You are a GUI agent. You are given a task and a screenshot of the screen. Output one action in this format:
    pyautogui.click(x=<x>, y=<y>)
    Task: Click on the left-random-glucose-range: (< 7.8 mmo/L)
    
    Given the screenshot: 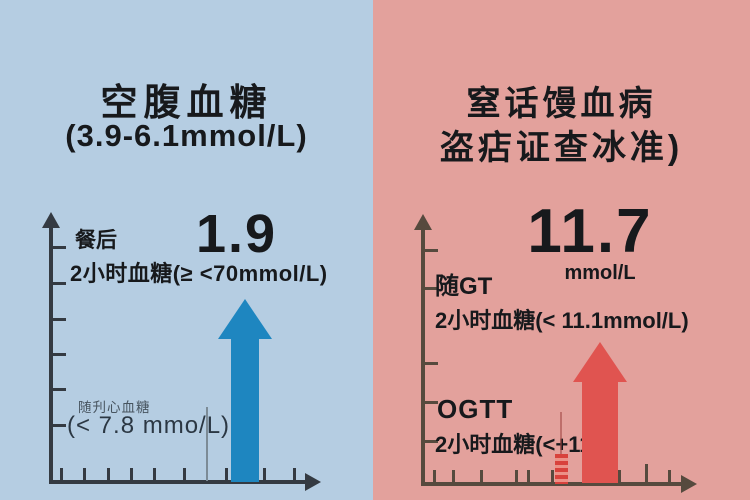 What is the action you would take?
    pyautogui.click(x=149, y=425)
    